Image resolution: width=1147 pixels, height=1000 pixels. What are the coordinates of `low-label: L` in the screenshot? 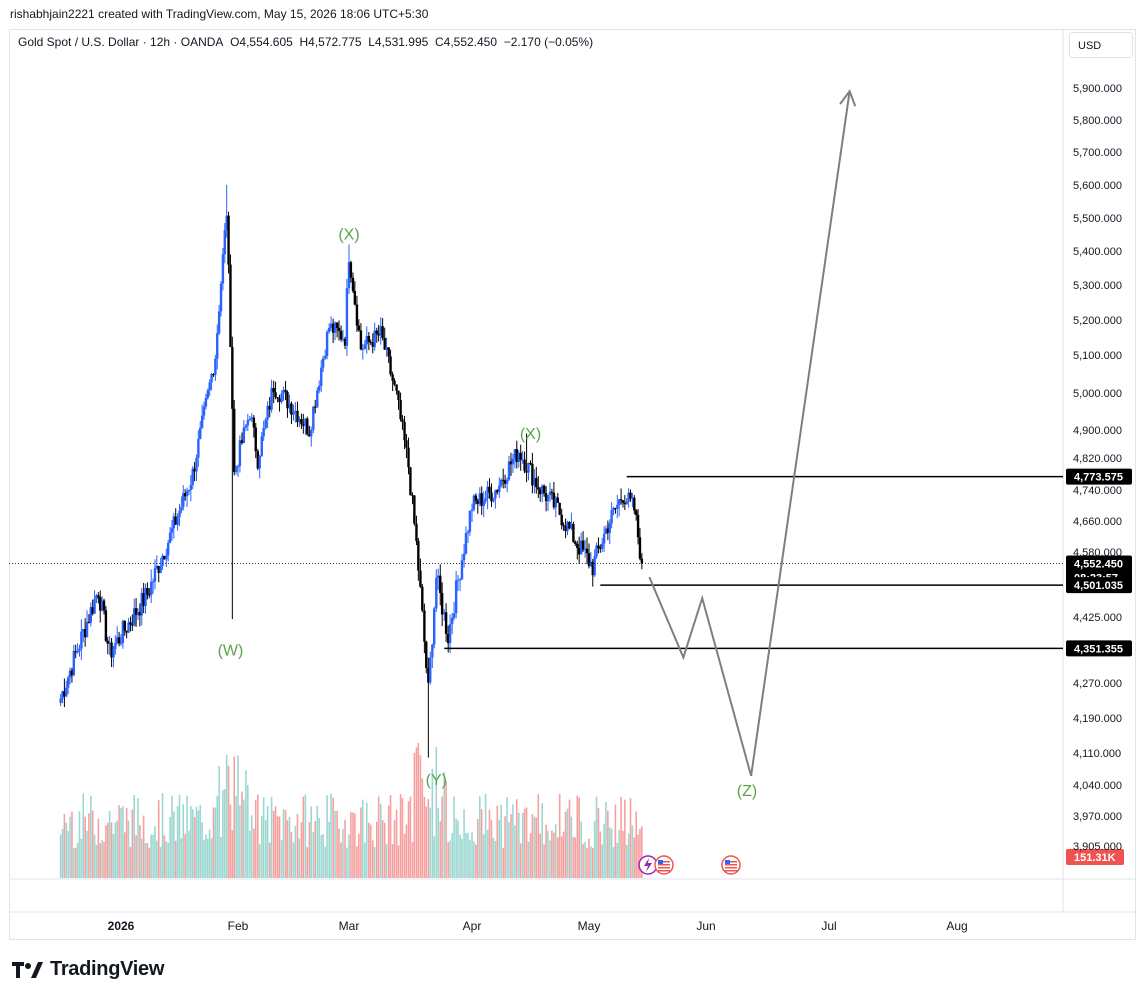 It's located at (371, 42).